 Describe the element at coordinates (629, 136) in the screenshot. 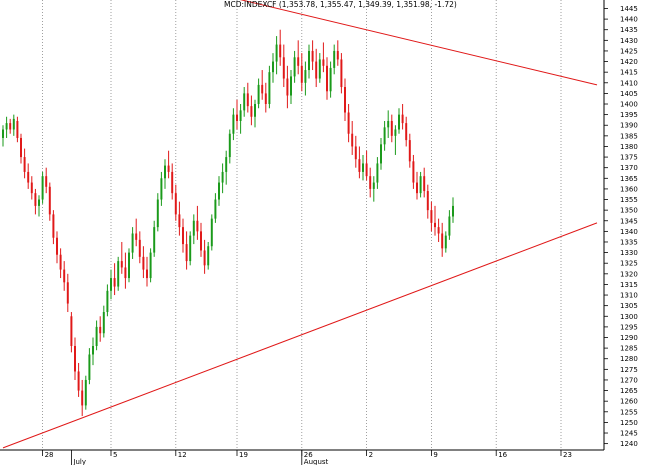

I see `y-tick-label-29: 1385` at that location.